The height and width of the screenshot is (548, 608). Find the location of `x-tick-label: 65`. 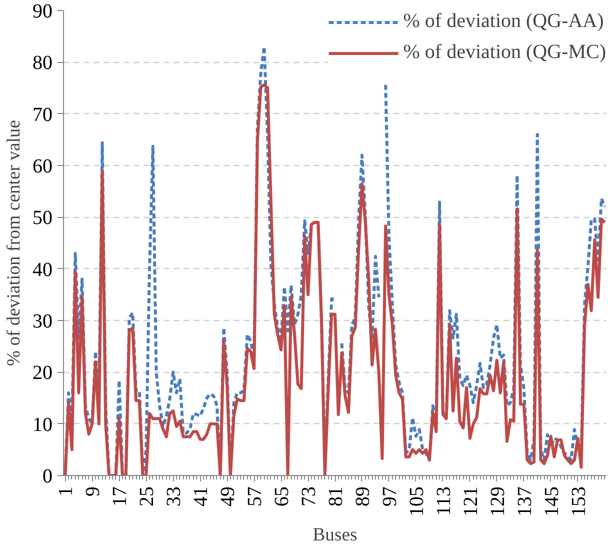

x-tick-label: 65 is located at coordinates (282, 496).